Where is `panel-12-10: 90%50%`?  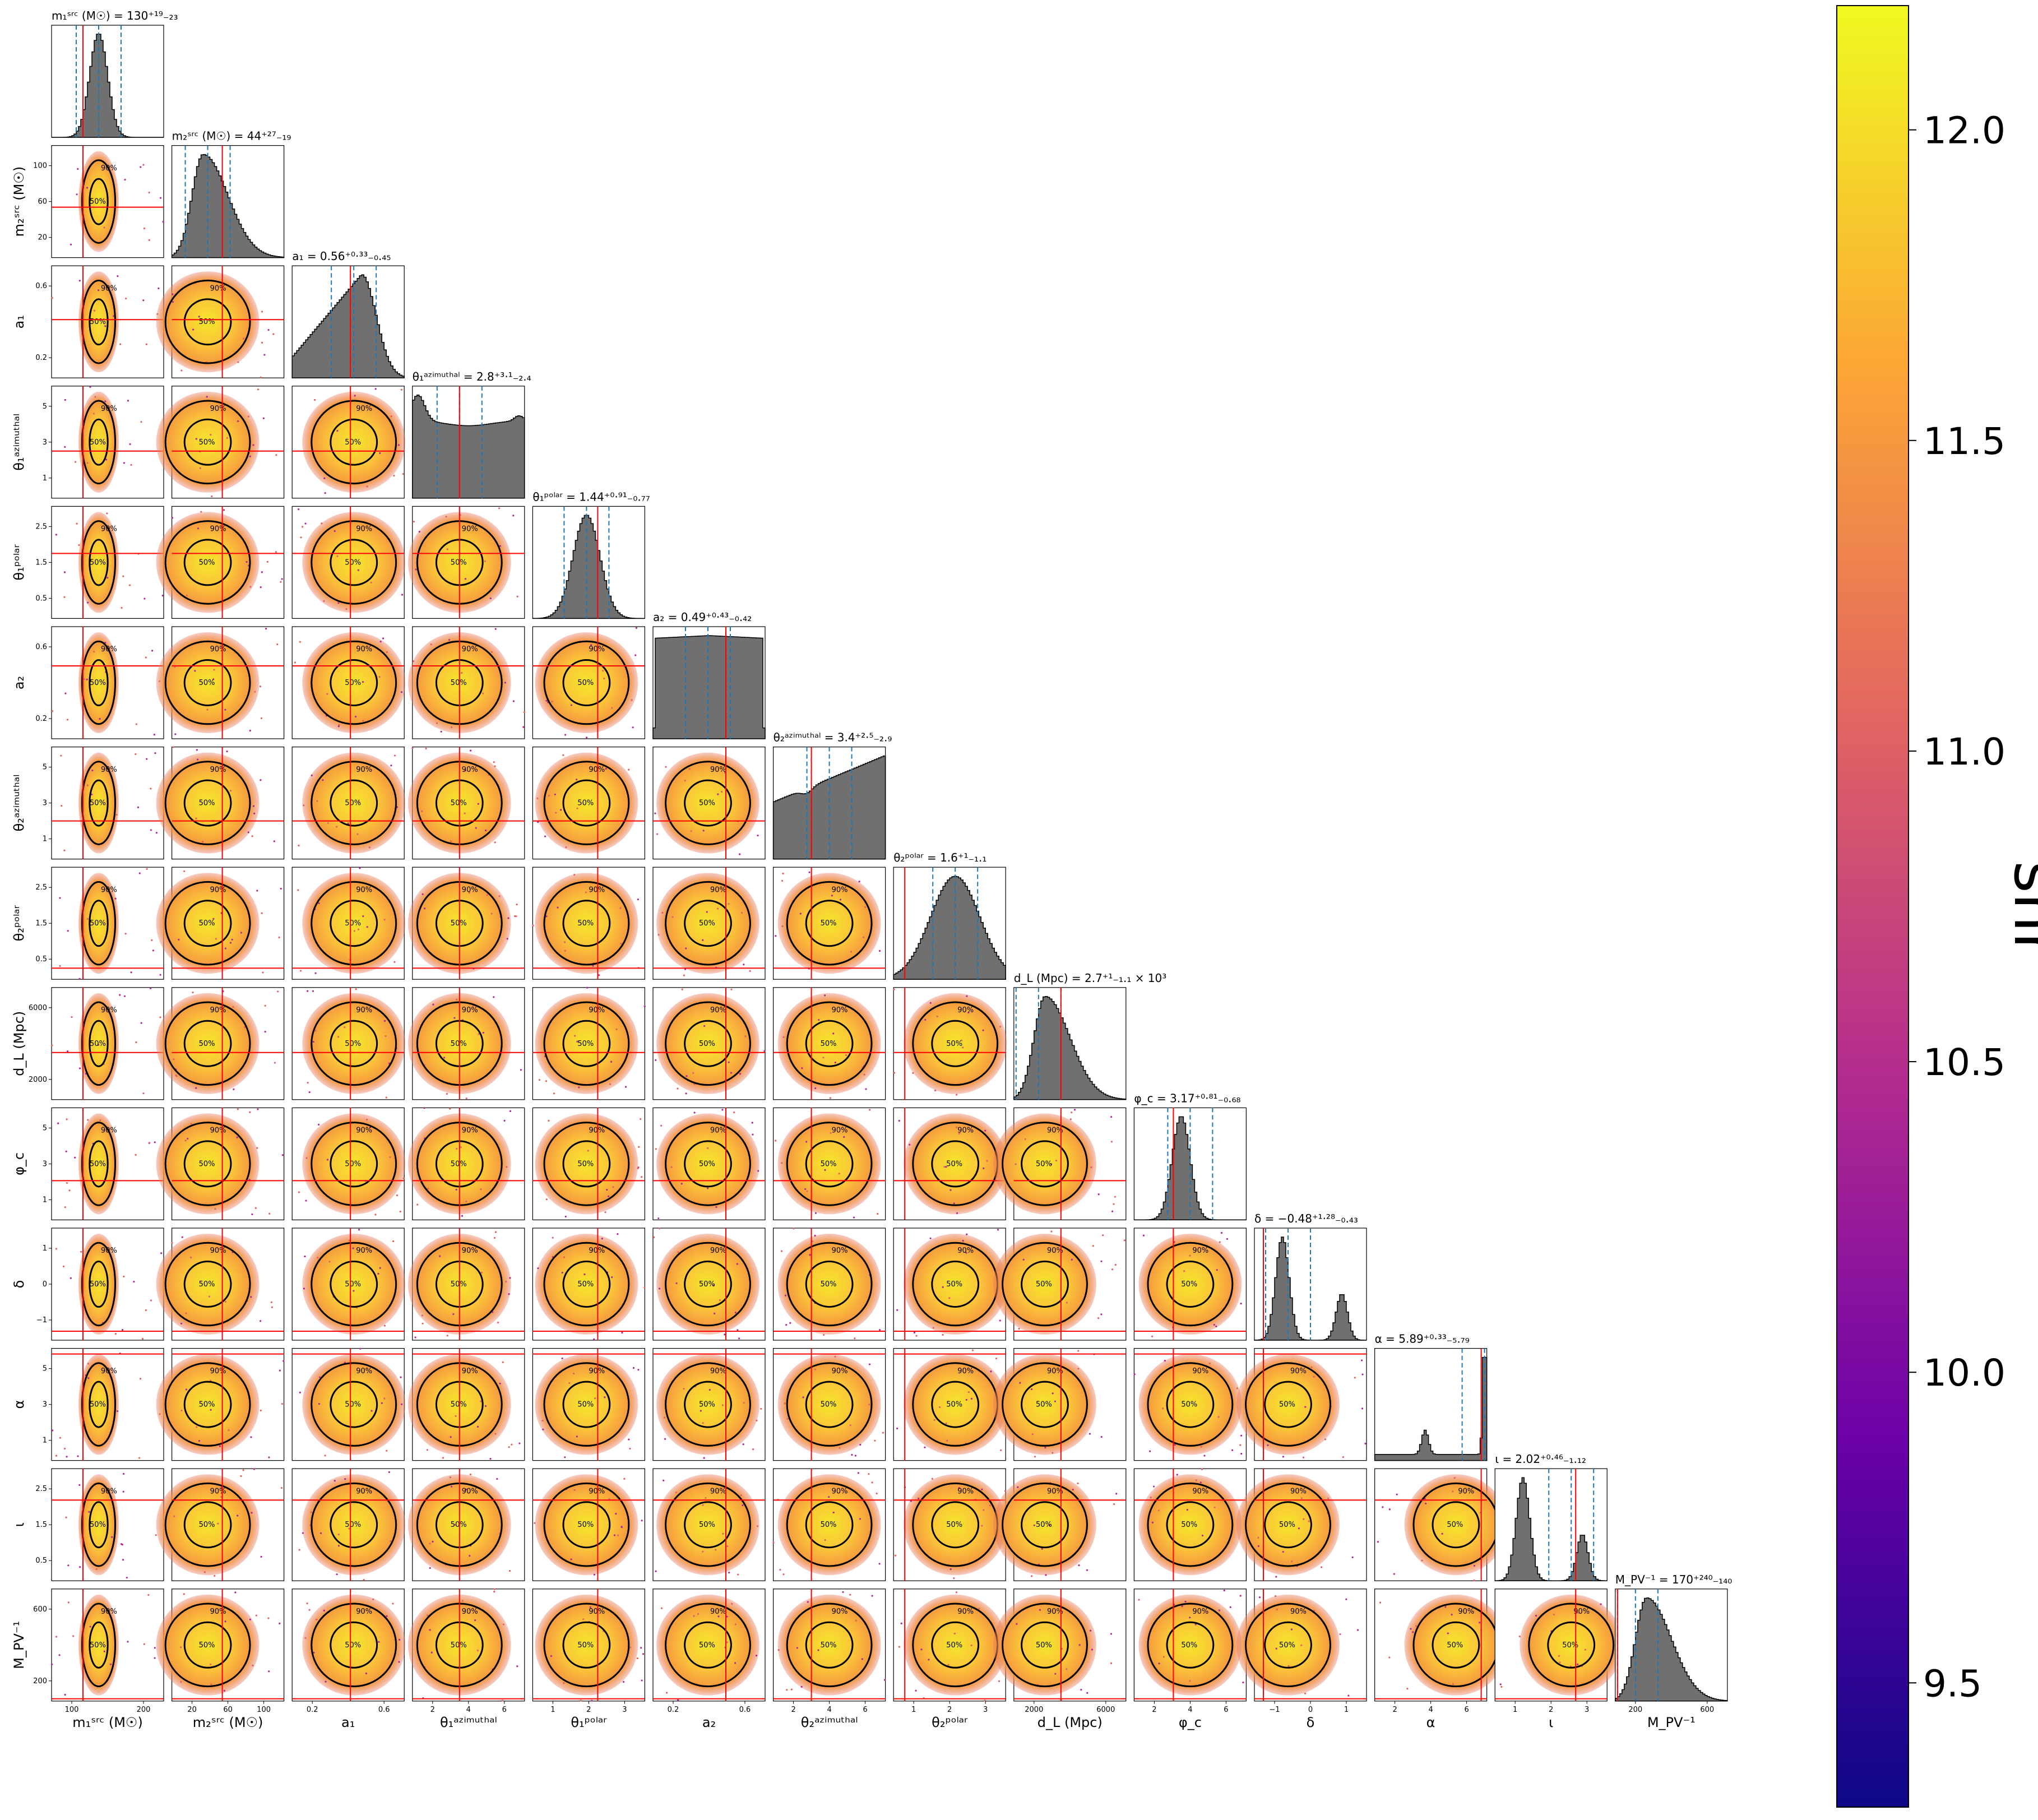
panel-12-10: 90%50% is located at coordinates (1301, 1524).